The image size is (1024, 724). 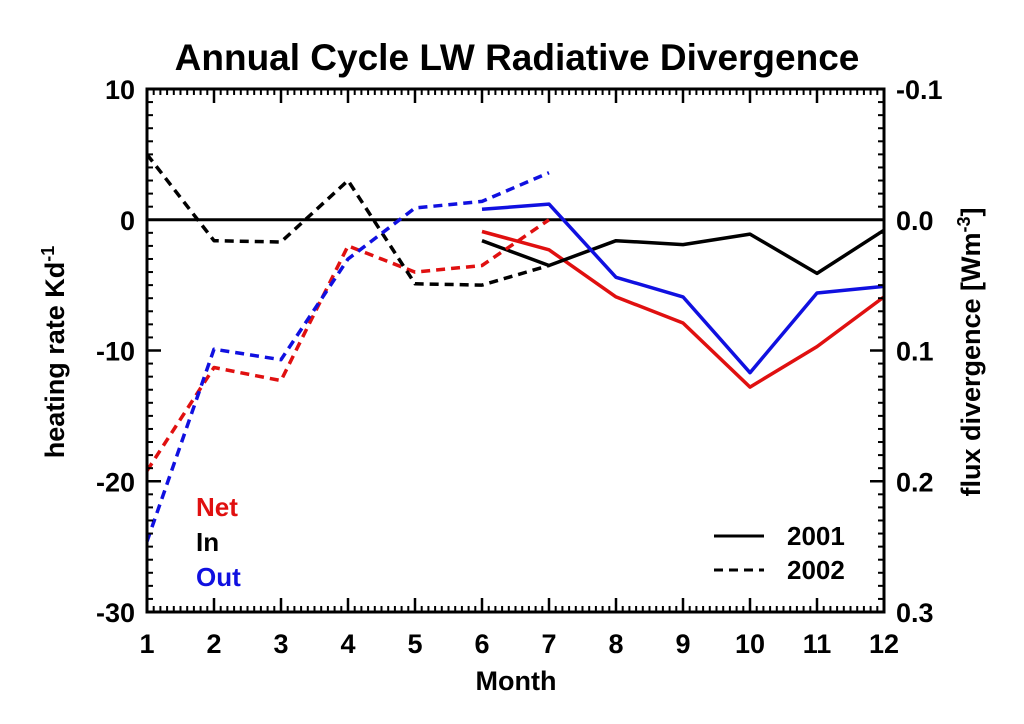 What do you see at coordinates (115, 352) in the screenshot?
I see `y-left-tick-label: -10` at bounding box center [115, 352].